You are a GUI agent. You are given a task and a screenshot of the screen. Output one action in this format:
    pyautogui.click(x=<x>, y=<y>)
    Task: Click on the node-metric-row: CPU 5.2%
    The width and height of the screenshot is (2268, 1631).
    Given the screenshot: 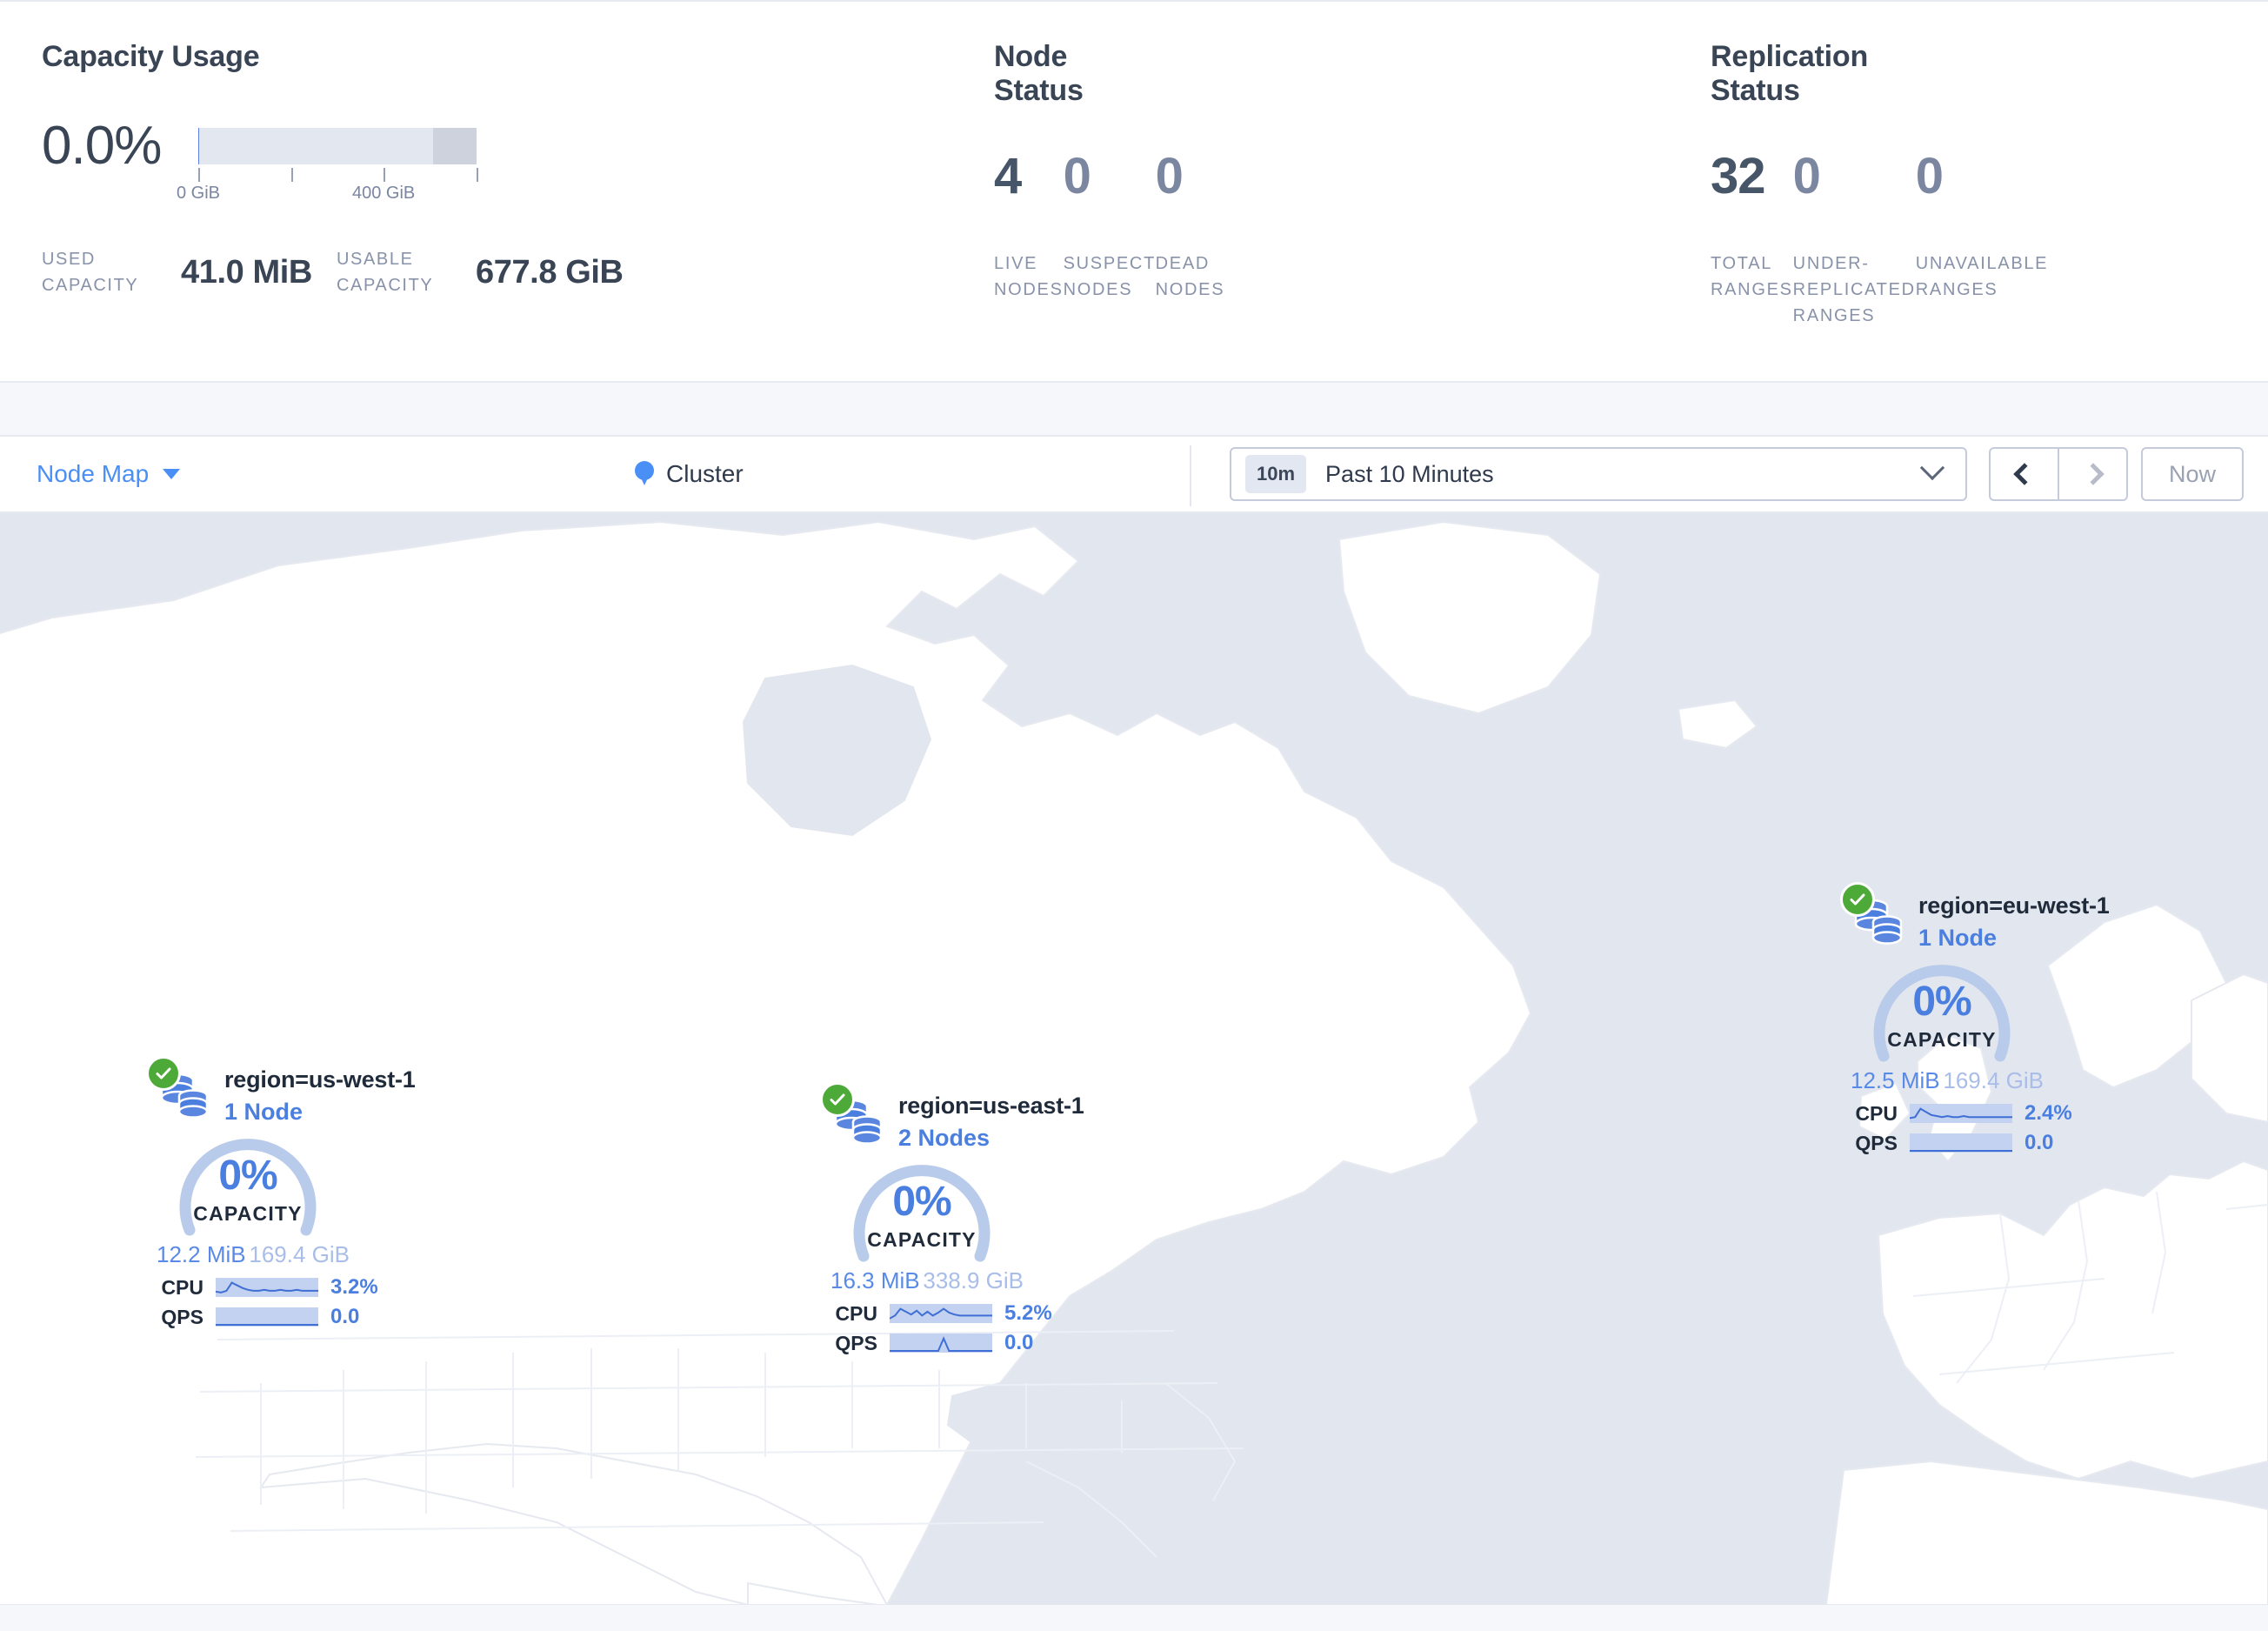 What is the action you would take?
    pyautogui.click(x=941, y=1313)
    